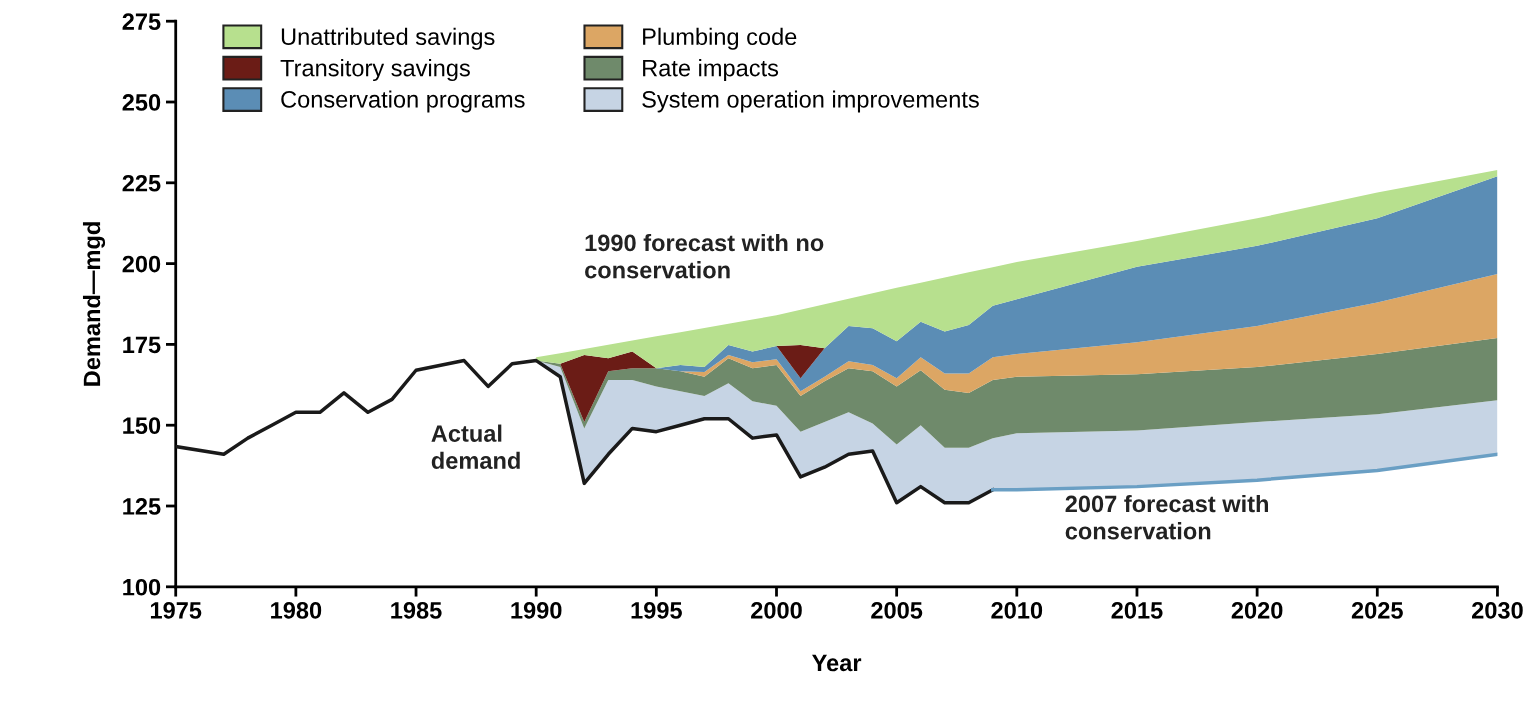 The width and height of the screenshot is (1528, 707). What do you see at coordinates (837, 663) in the screenshot?
I see `x-axis-title: Year` at bounding box center [837, 663].